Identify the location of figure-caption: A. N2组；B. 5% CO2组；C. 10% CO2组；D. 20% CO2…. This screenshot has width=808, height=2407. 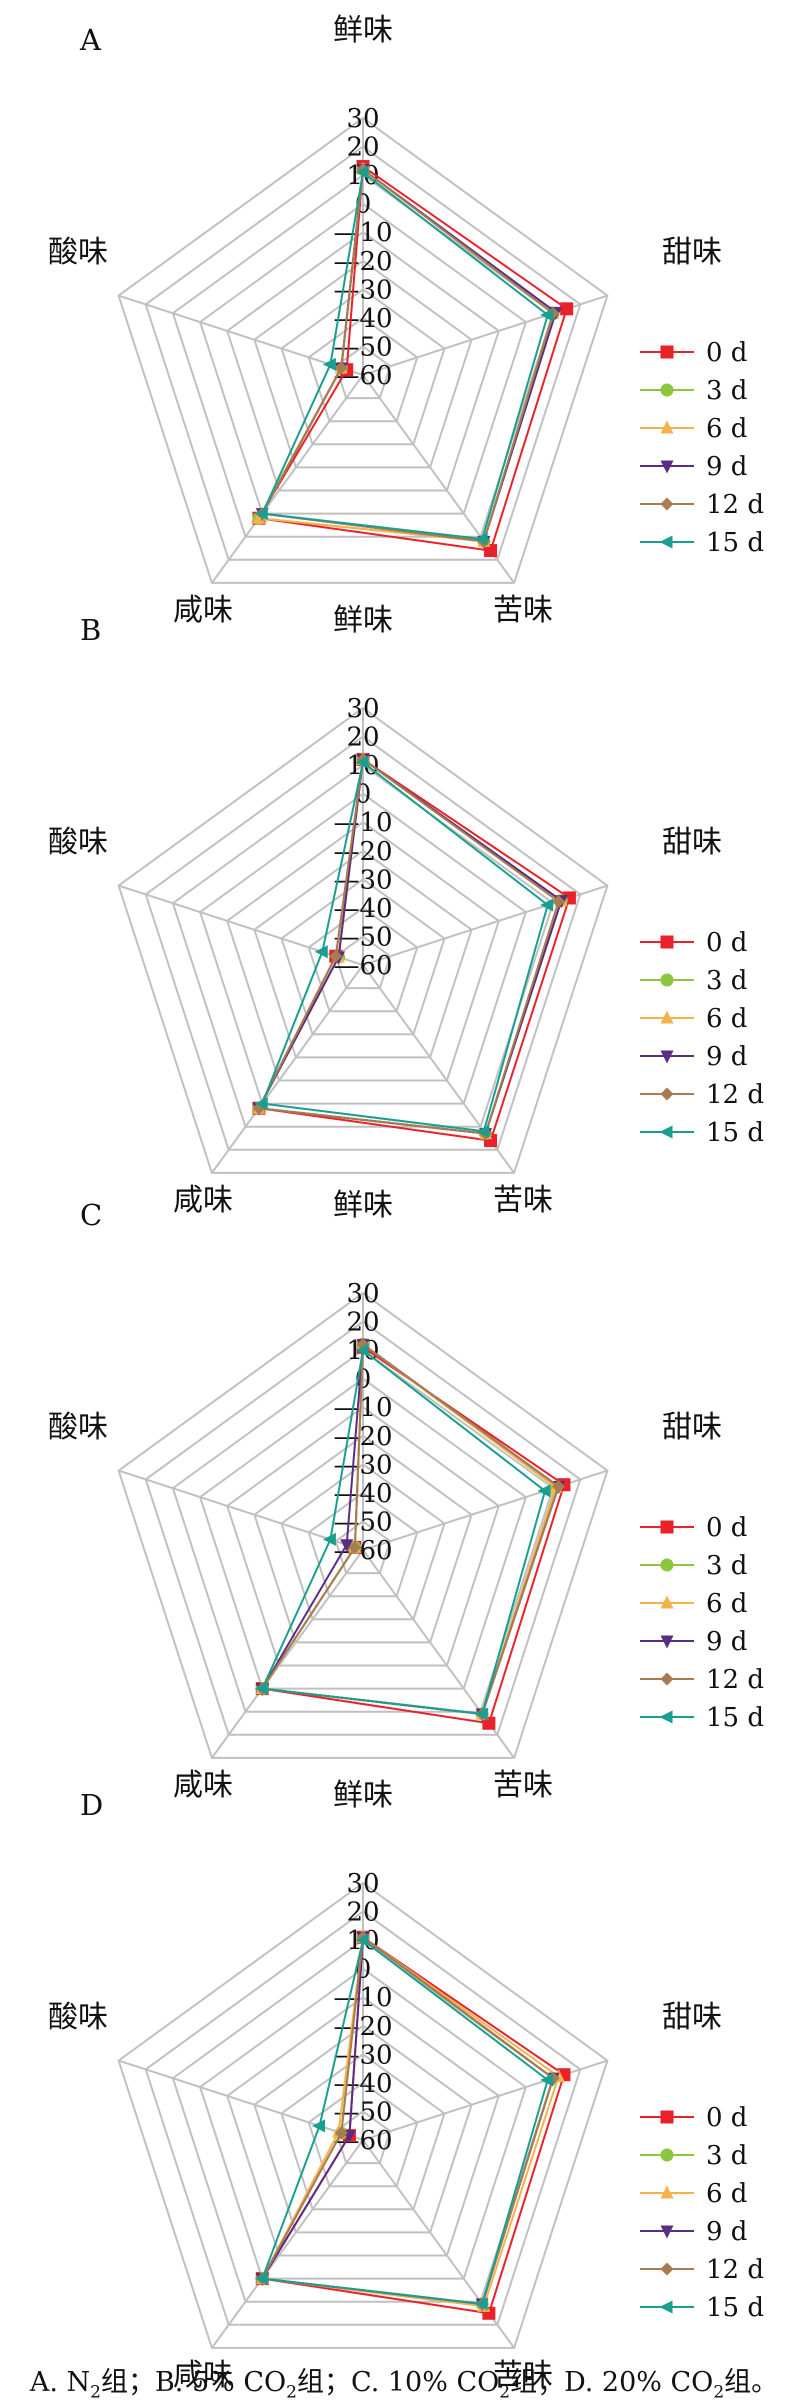
(404, 2385).